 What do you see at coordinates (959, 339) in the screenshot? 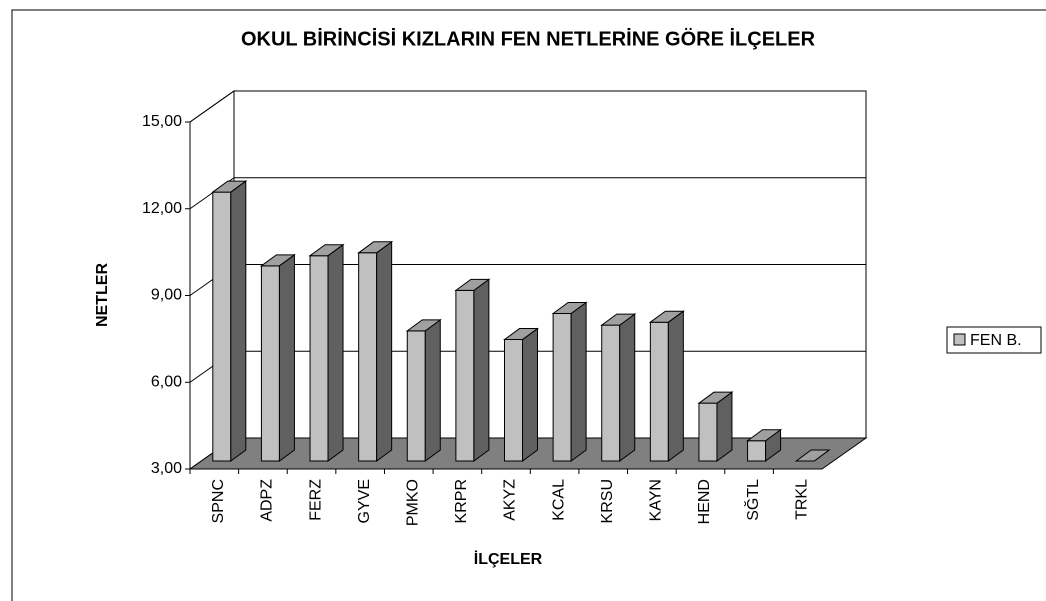
I see `legend-swatch` at bounding box center [959, 339].